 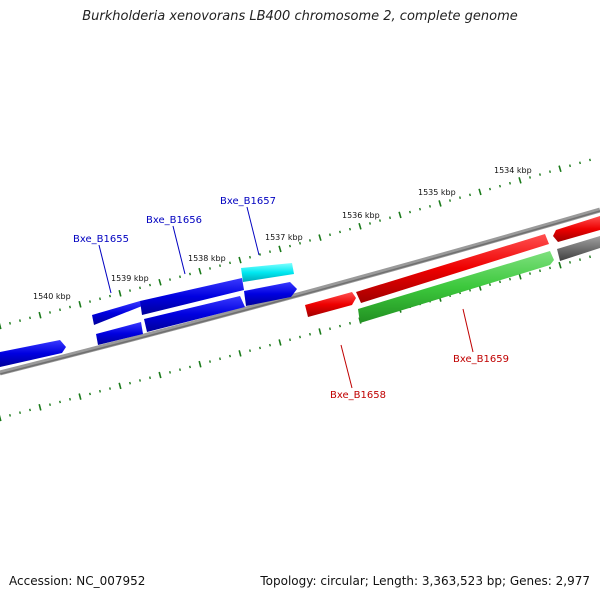 I want to click on gene-blue-forward-b, so click(x=270, y=294).